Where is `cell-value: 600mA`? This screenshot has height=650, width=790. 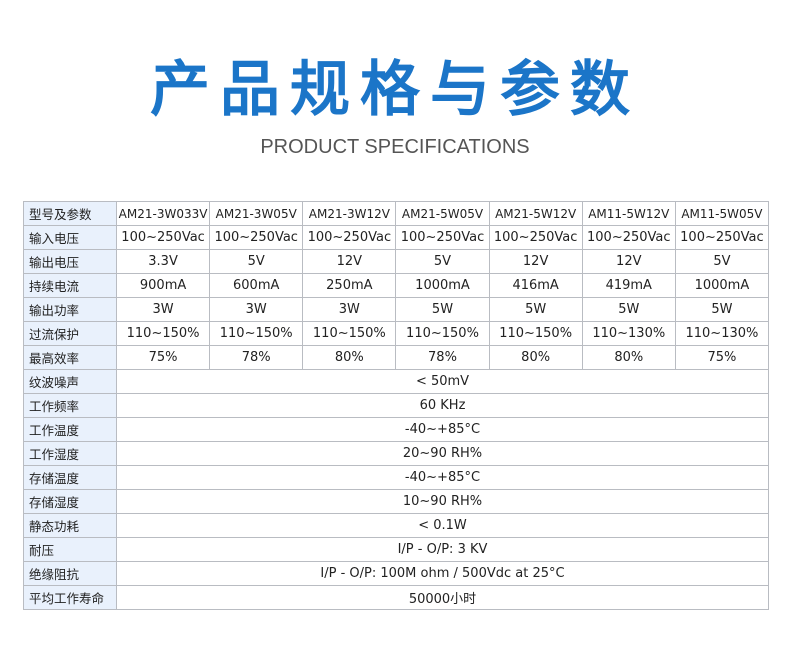 cell-value: 600mA is located at coordinates (256, 285).